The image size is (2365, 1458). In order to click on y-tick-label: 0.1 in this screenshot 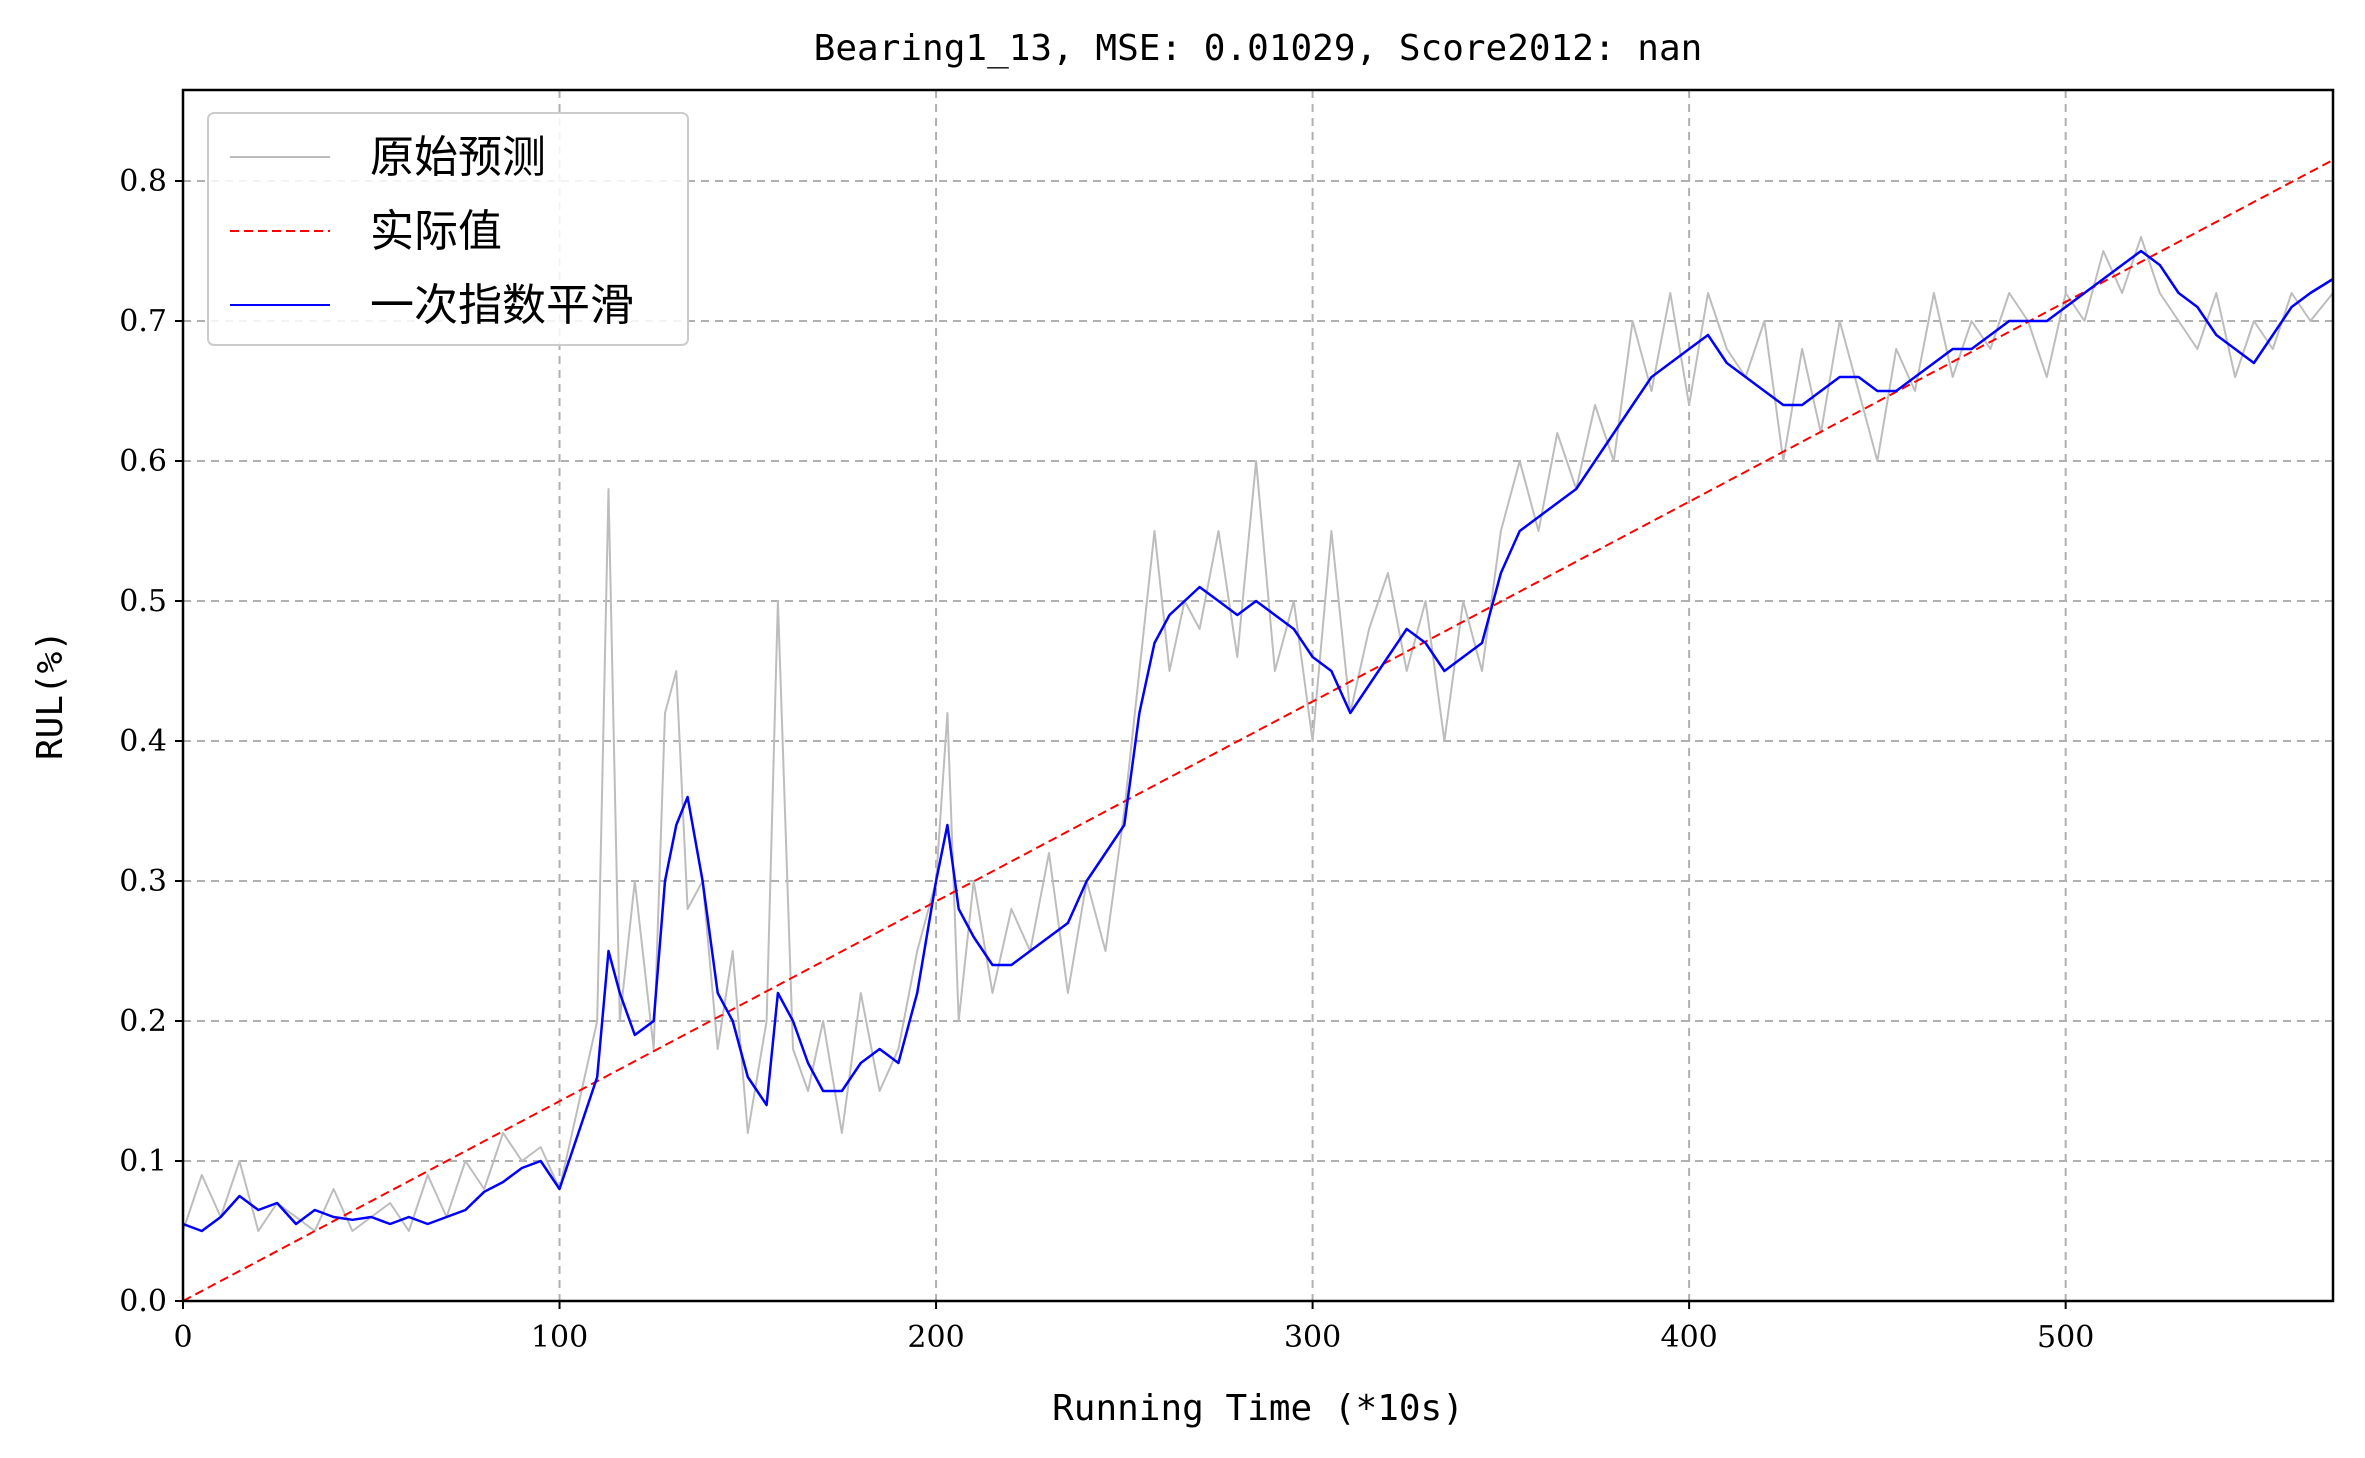, I will do `click(143, 1161)`.